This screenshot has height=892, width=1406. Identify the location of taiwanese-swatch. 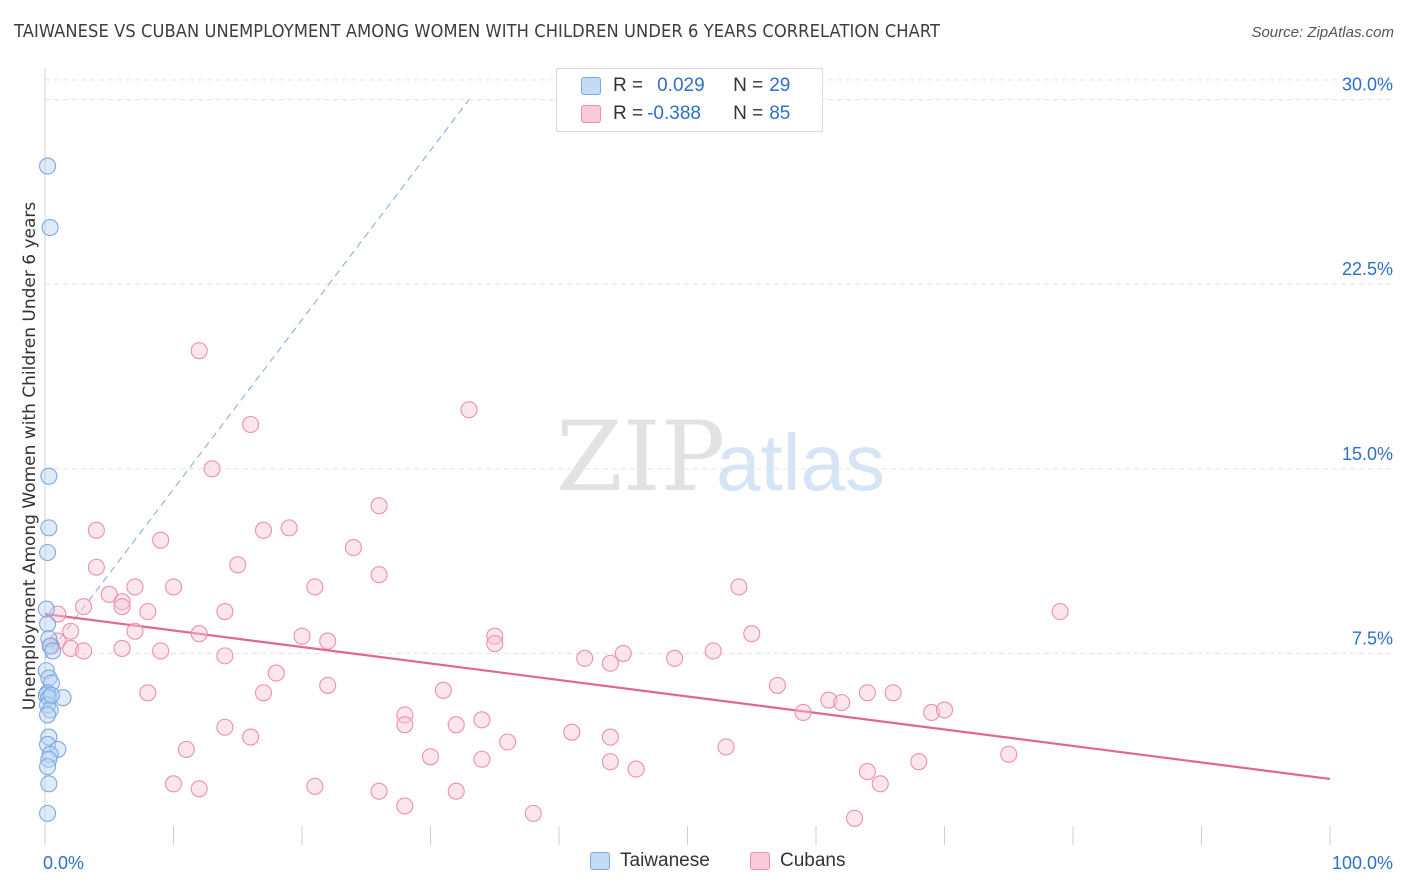
(591, 86).